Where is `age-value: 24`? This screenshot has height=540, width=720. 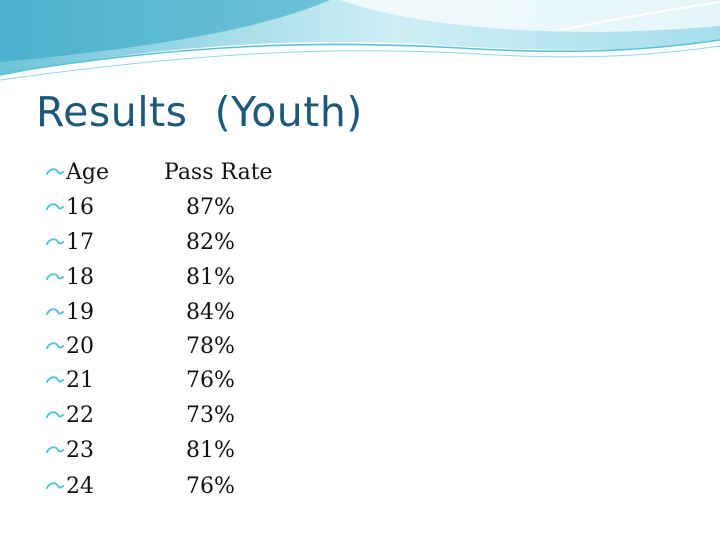 age-value: 24 is located at coordinates (80, 486).